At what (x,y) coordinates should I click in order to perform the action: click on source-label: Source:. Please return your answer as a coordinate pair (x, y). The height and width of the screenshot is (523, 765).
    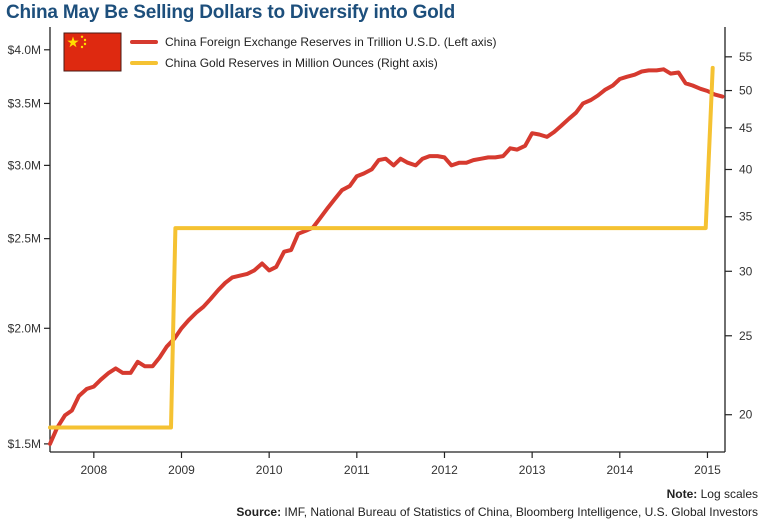
    Looking at the image, I should click on (259, 512).